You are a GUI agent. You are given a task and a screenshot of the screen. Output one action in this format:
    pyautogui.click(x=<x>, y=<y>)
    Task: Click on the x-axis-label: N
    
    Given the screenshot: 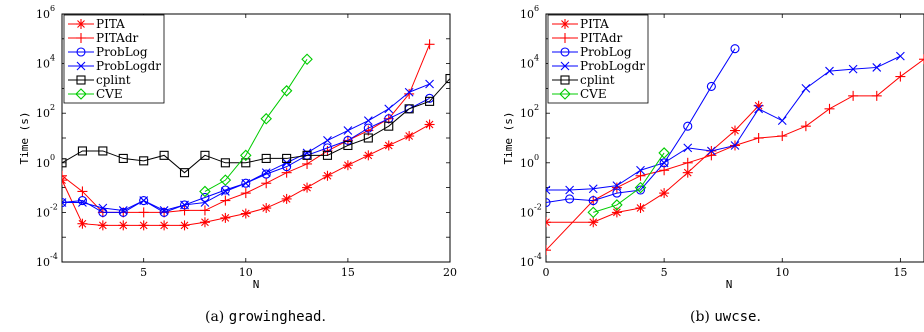 What is the action you would take?
    pyautogui.click(x=256, y=284)
    